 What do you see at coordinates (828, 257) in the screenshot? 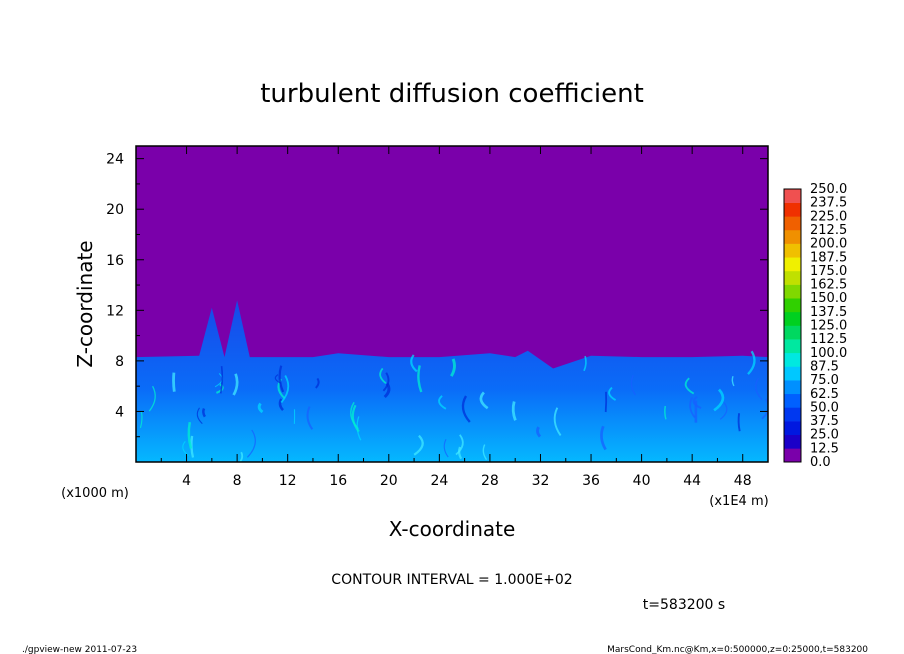
I see `colorbar-label: 187.5` at bounding box center [828, 257].